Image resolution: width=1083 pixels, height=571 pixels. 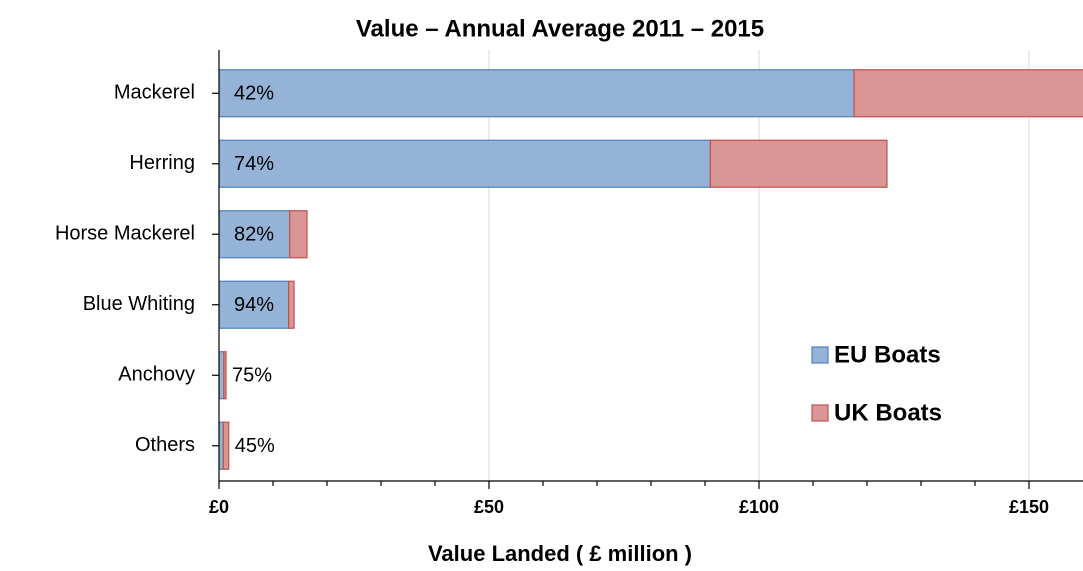 What do you see at coordinates (139, 304) in the screenshot?
I see `category-label: Blue Whiting` at bounding box center [139, 304].